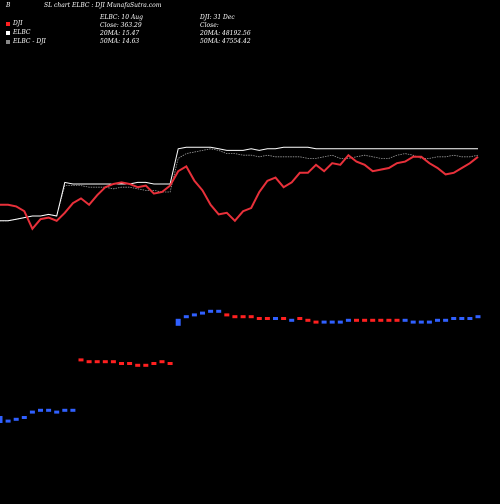 The height and width of the screenshot is (504, 500). I want to click on dji-stat-1: DJI: 31 Dec, so click(217, 17).